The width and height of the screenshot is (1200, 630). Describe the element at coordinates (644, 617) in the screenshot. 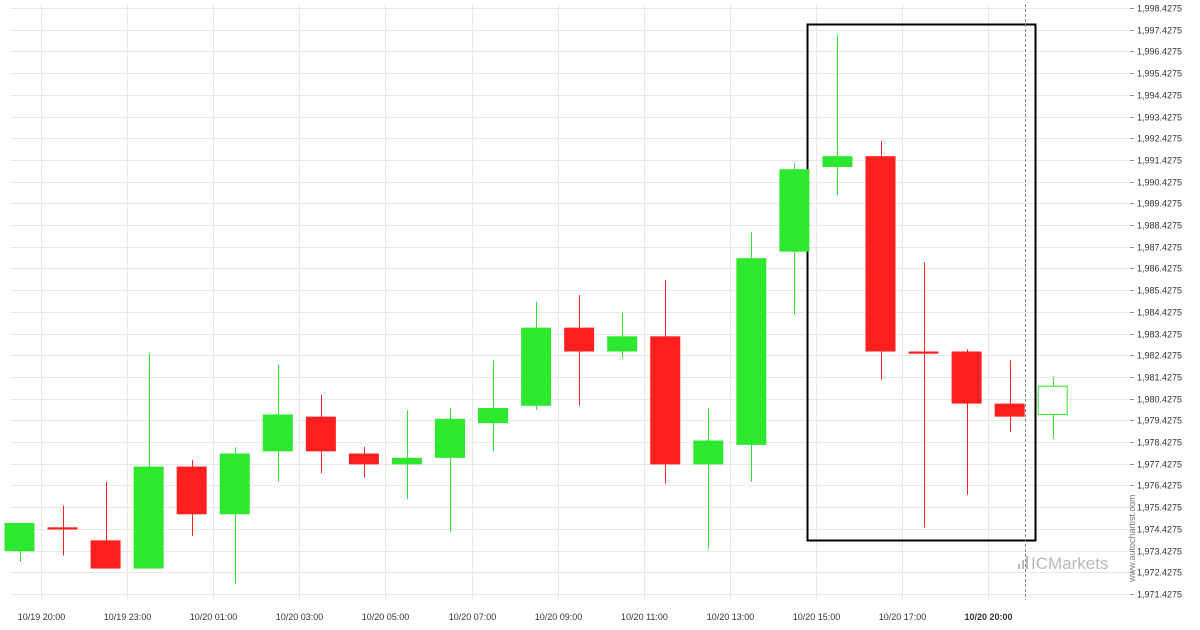

I see `x-tick-label: 10/20 11:00` at that location.